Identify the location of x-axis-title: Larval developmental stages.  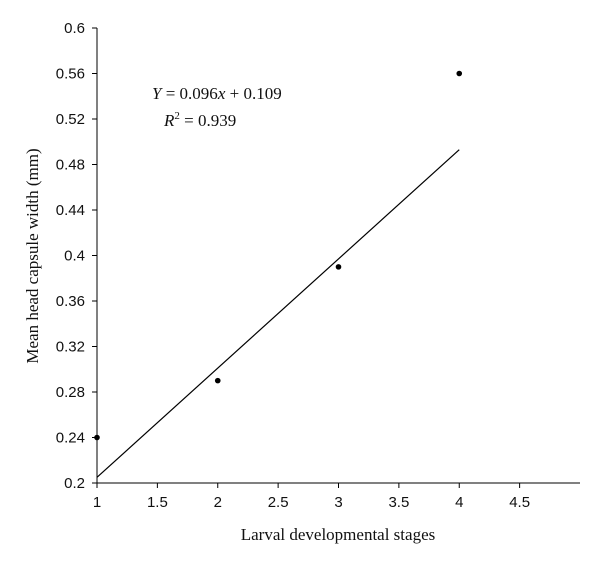
(338, 534).